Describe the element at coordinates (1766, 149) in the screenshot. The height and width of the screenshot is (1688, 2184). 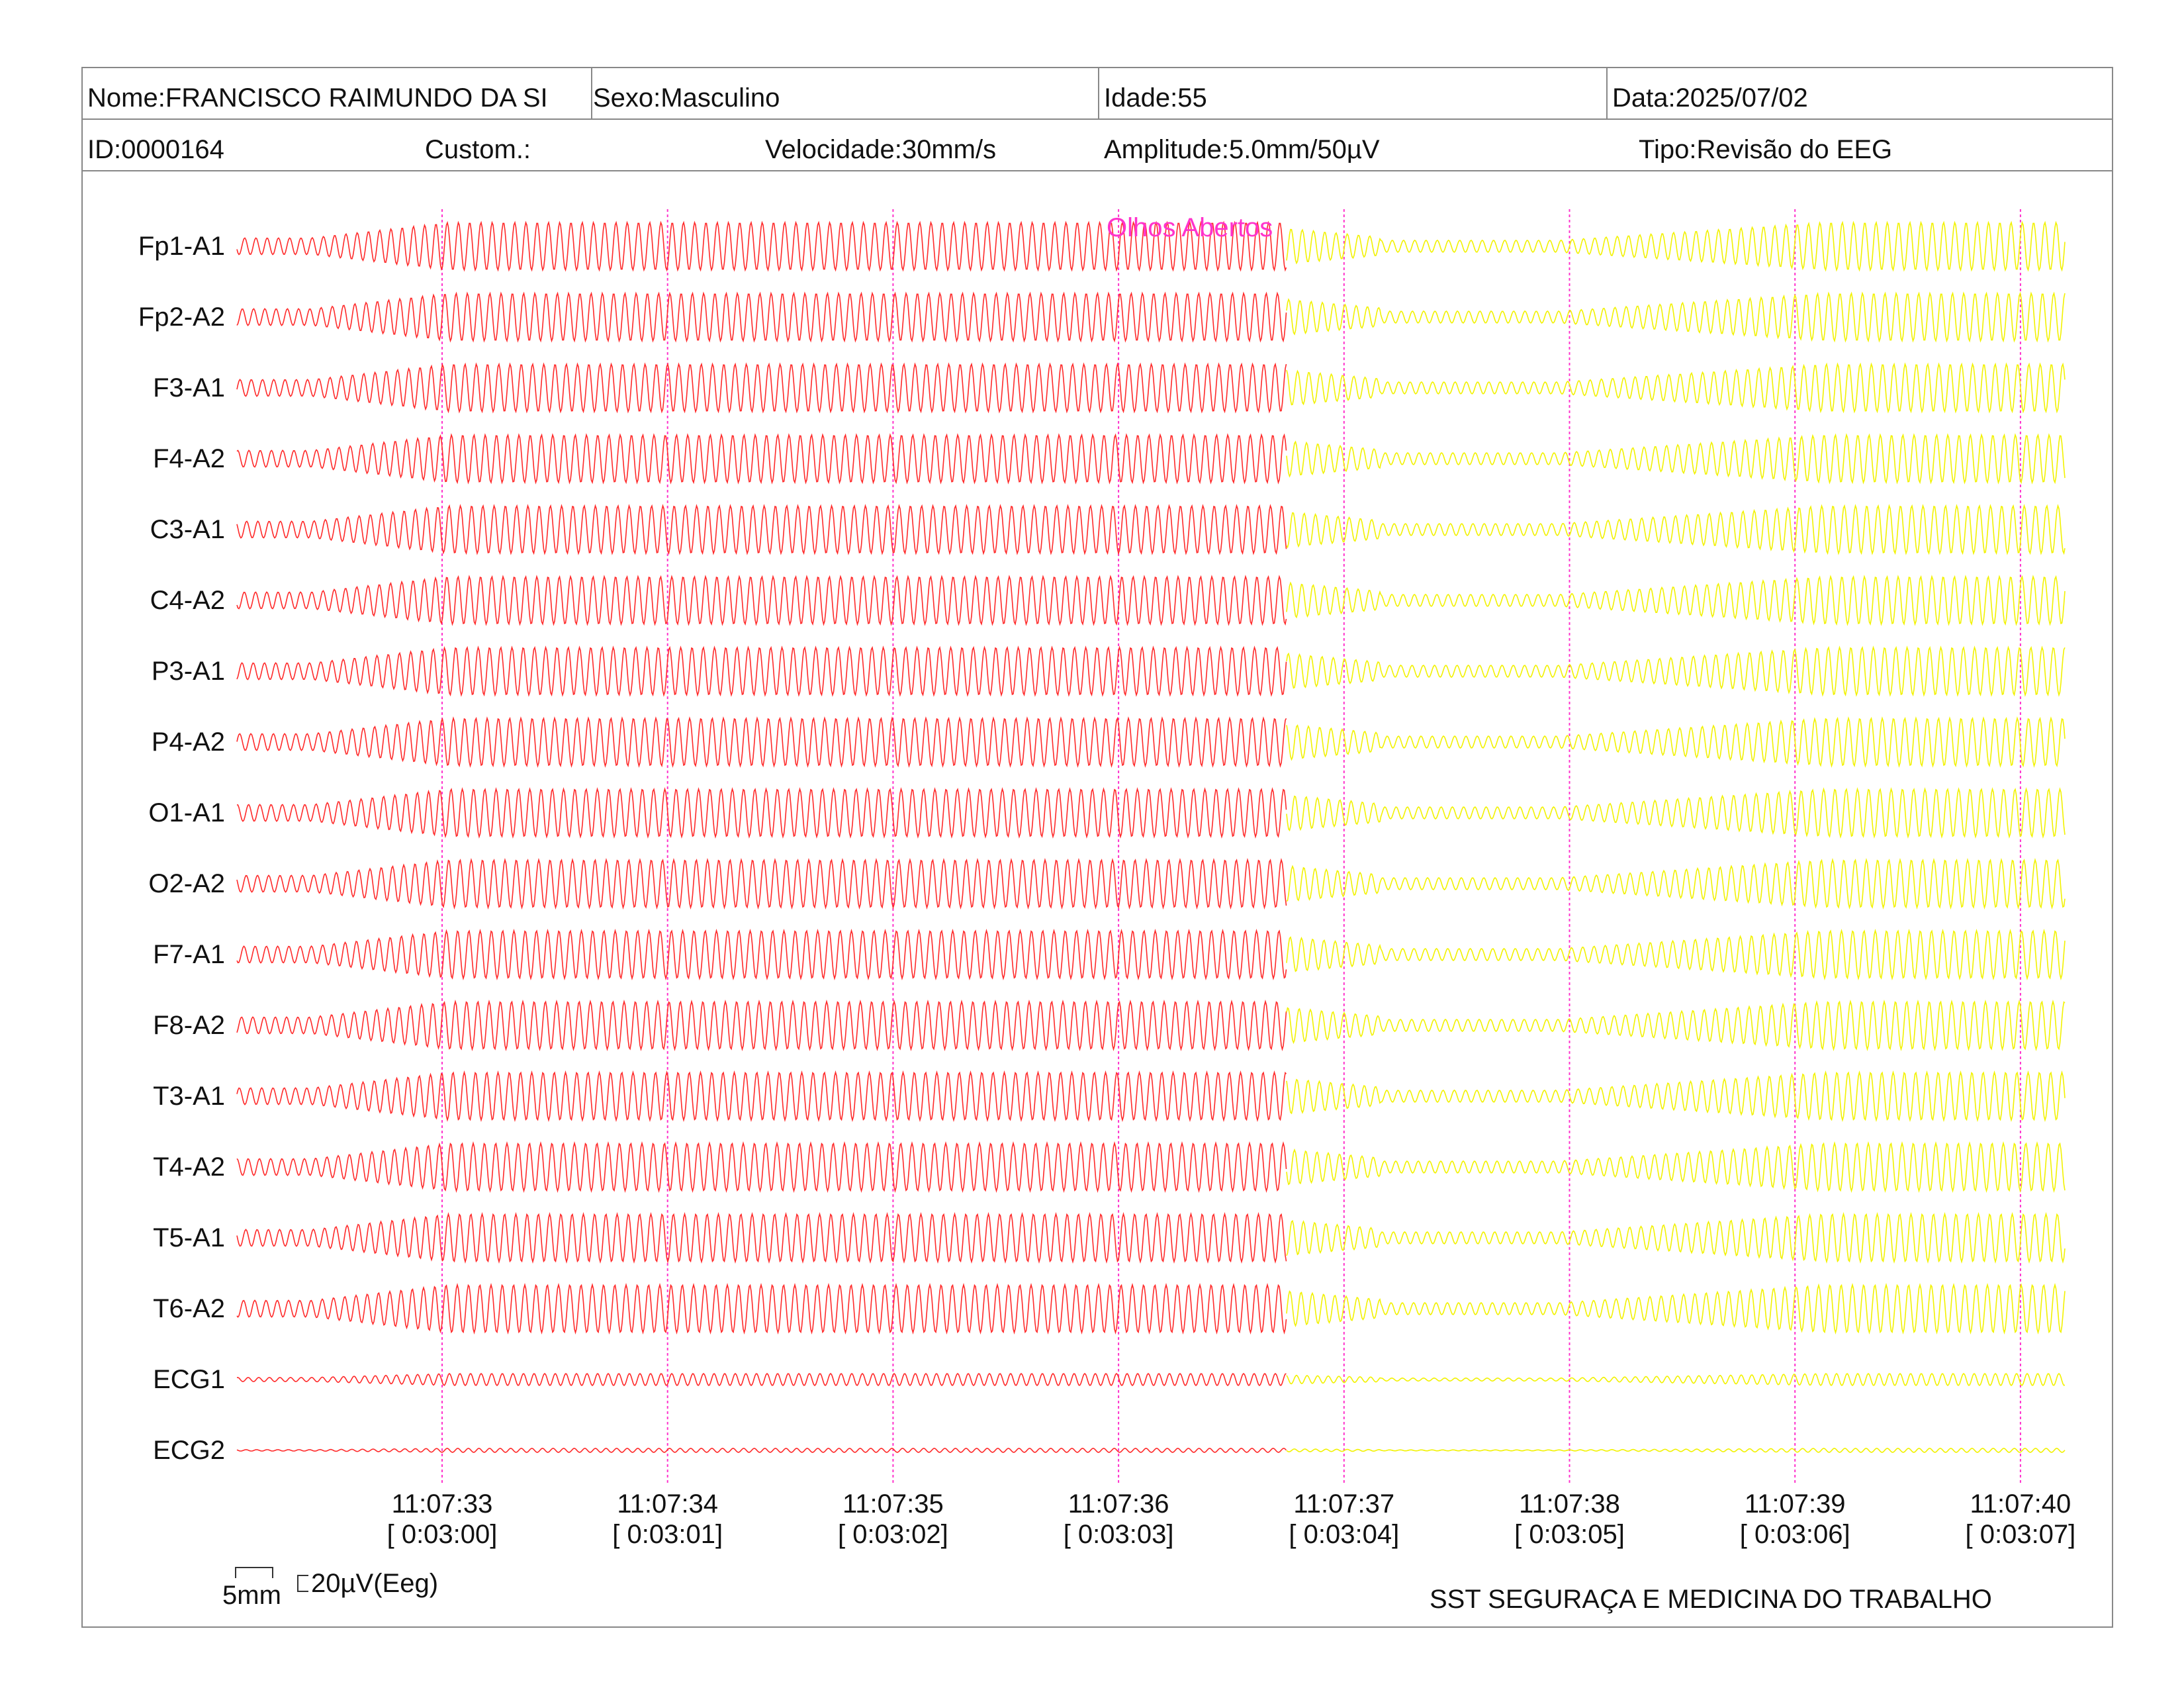
I see `report-type: Tipo:Revisão do EEG` at that location.